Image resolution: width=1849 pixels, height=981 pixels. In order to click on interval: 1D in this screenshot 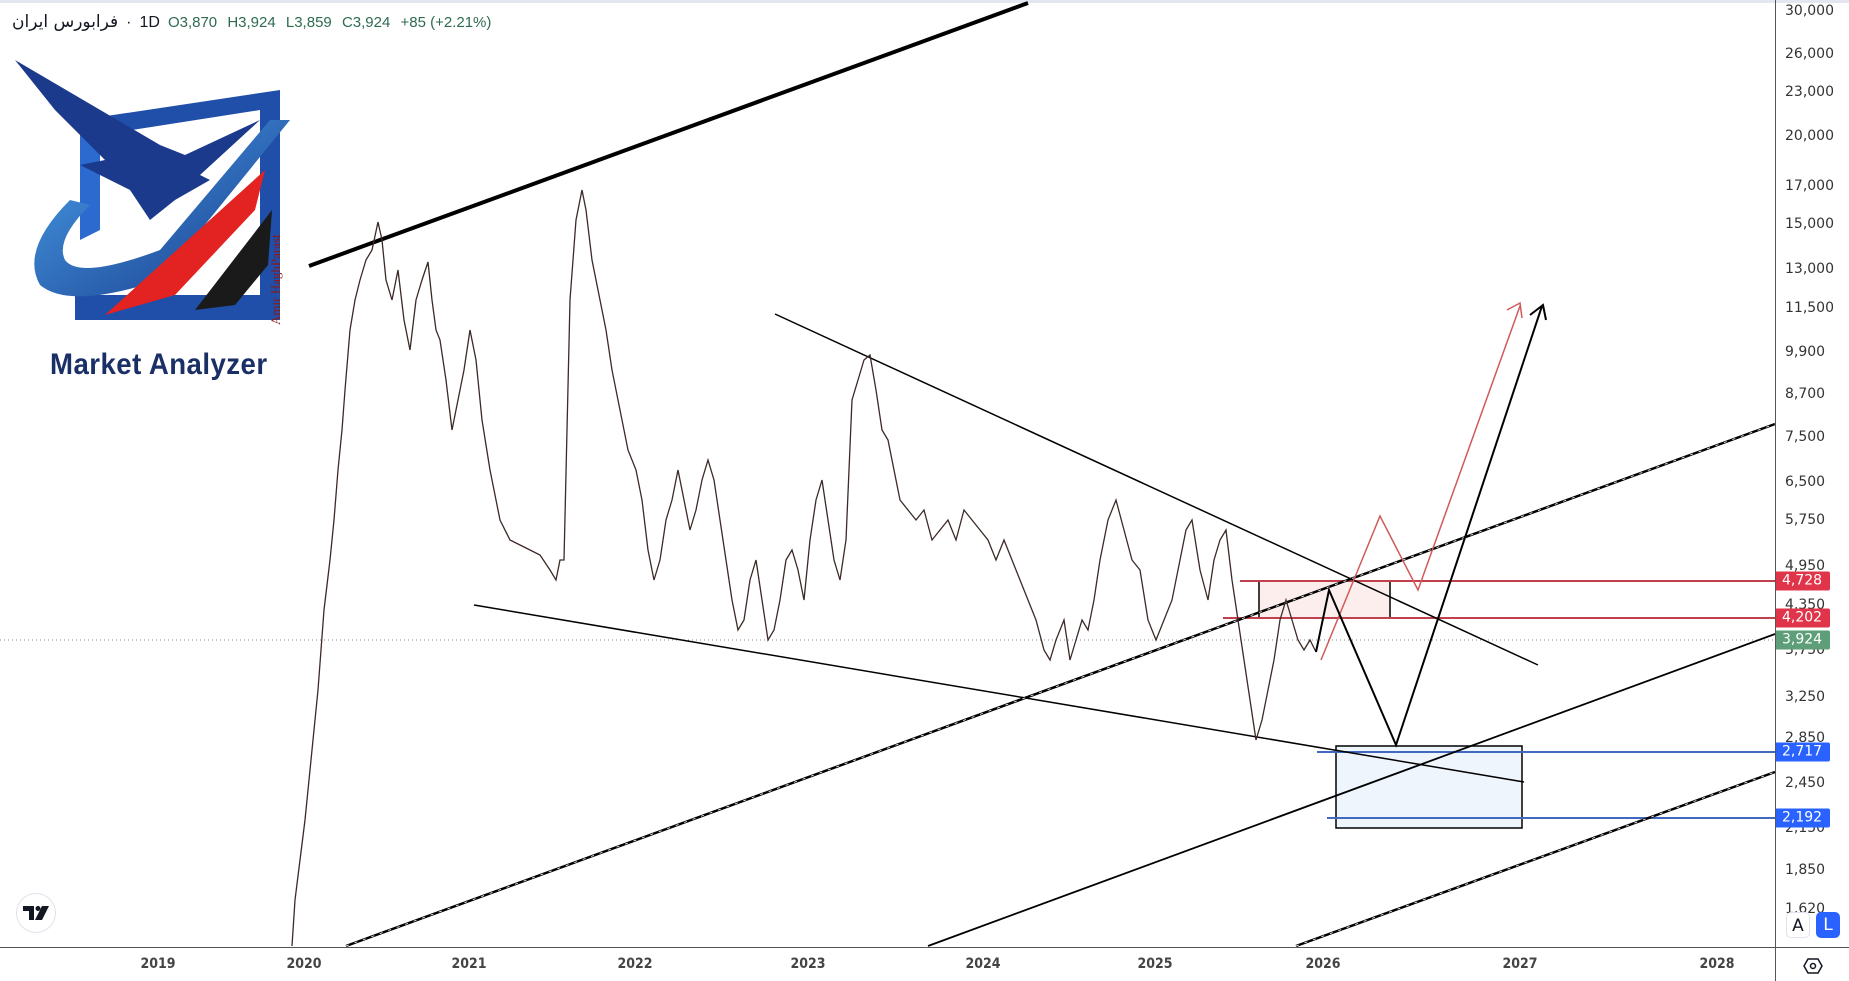, I will do `click(149, 22)`.